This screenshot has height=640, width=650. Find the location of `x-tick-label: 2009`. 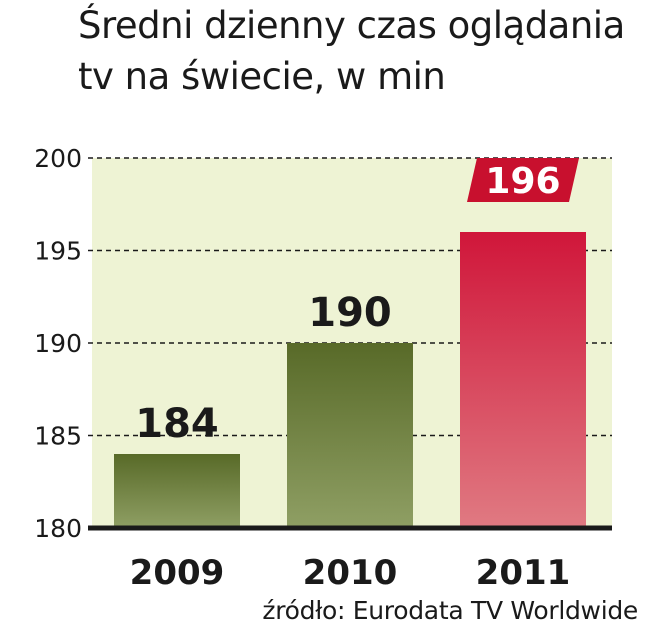

x-tick-label: 2009 is located at coordinates (177, 573).